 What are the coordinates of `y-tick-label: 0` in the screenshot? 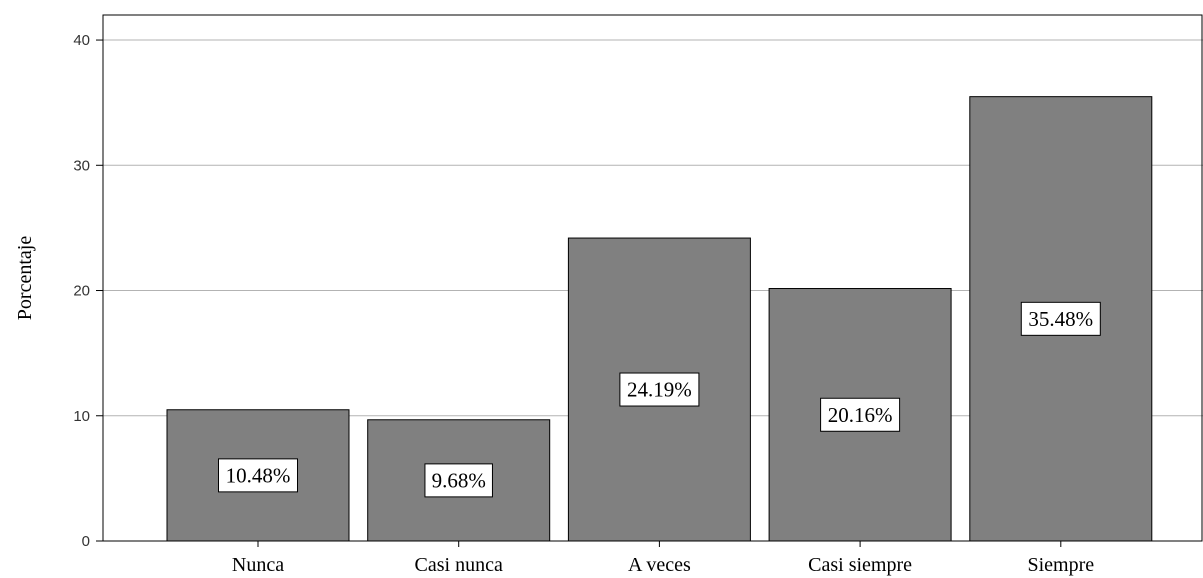 It's located at (86, 541).